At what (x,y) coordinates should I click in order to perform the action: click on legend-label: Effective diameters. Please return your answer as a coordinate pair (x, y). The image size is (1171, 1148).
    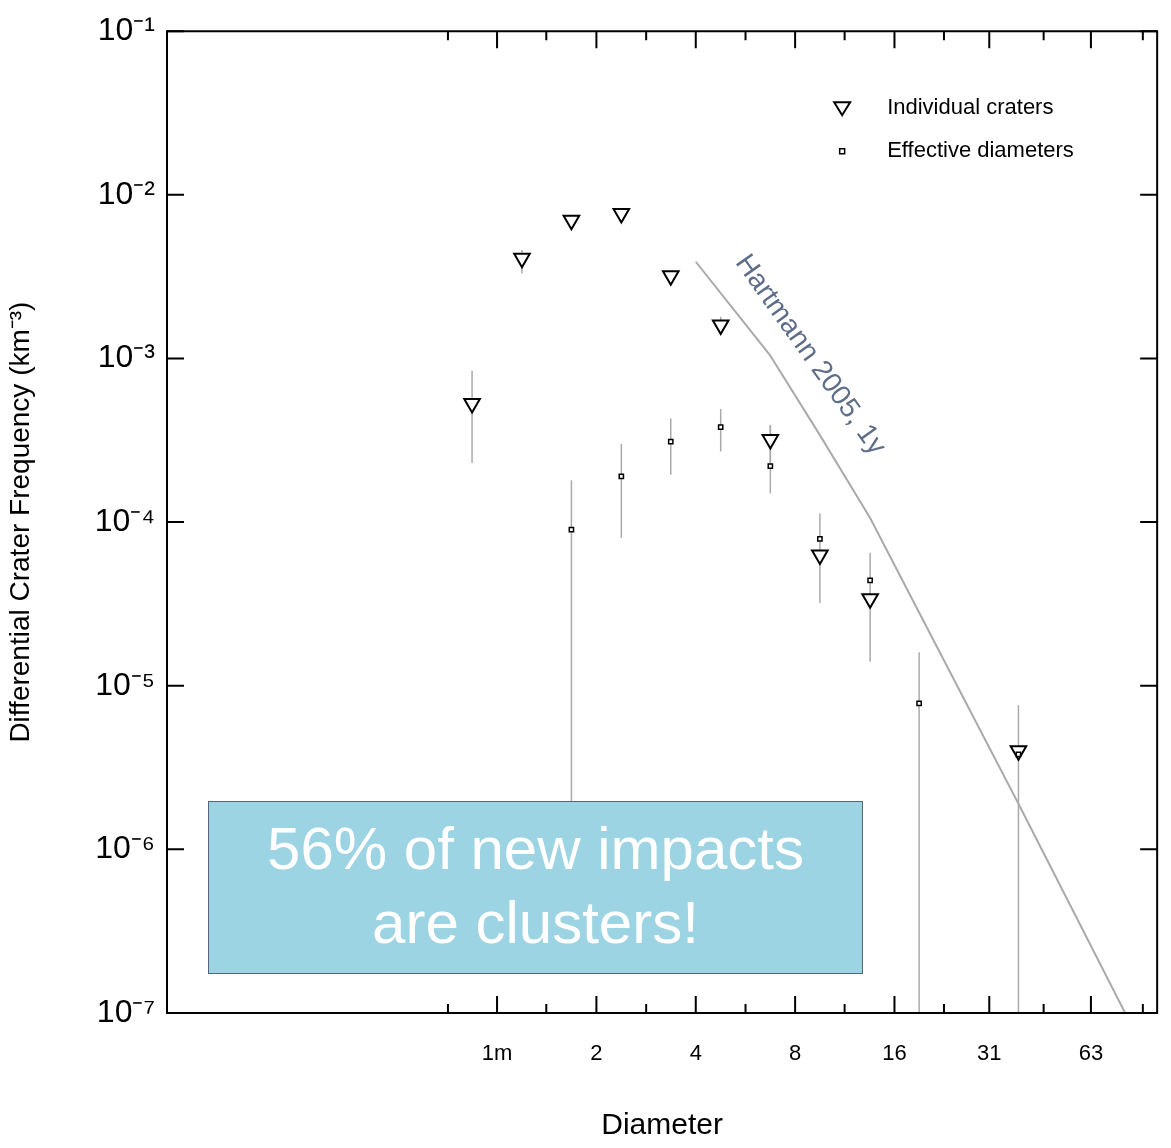
    Looking at the image, I should click on (980, 150).